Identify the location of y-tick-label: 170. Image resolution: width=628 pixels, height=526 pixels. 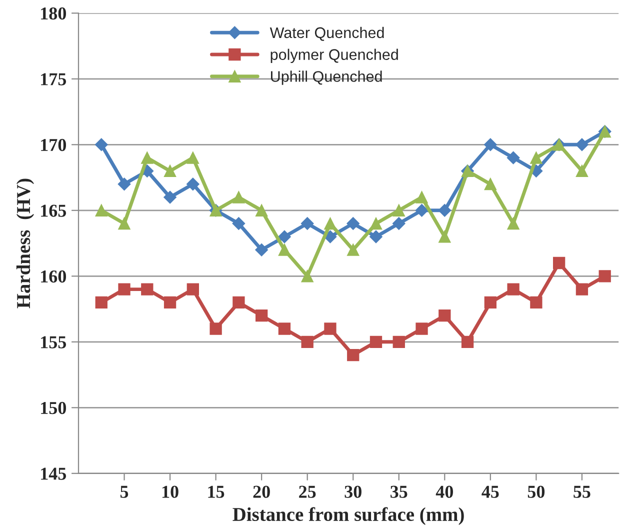
(53, 145).